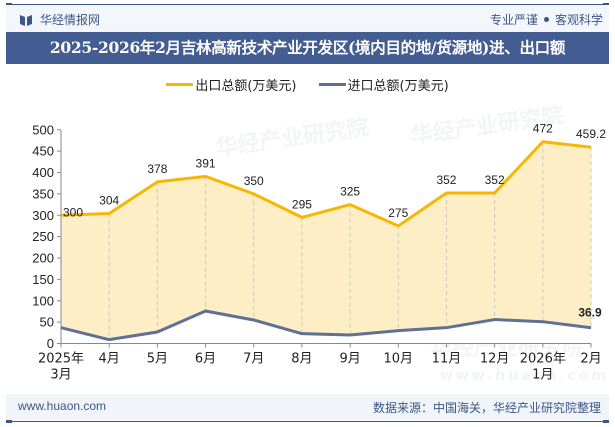 This screenshot has height=427, width=615. Describe the element at coordinates (253, 359) in the screenshot. I see `x-tick-label: 7月` at that location.